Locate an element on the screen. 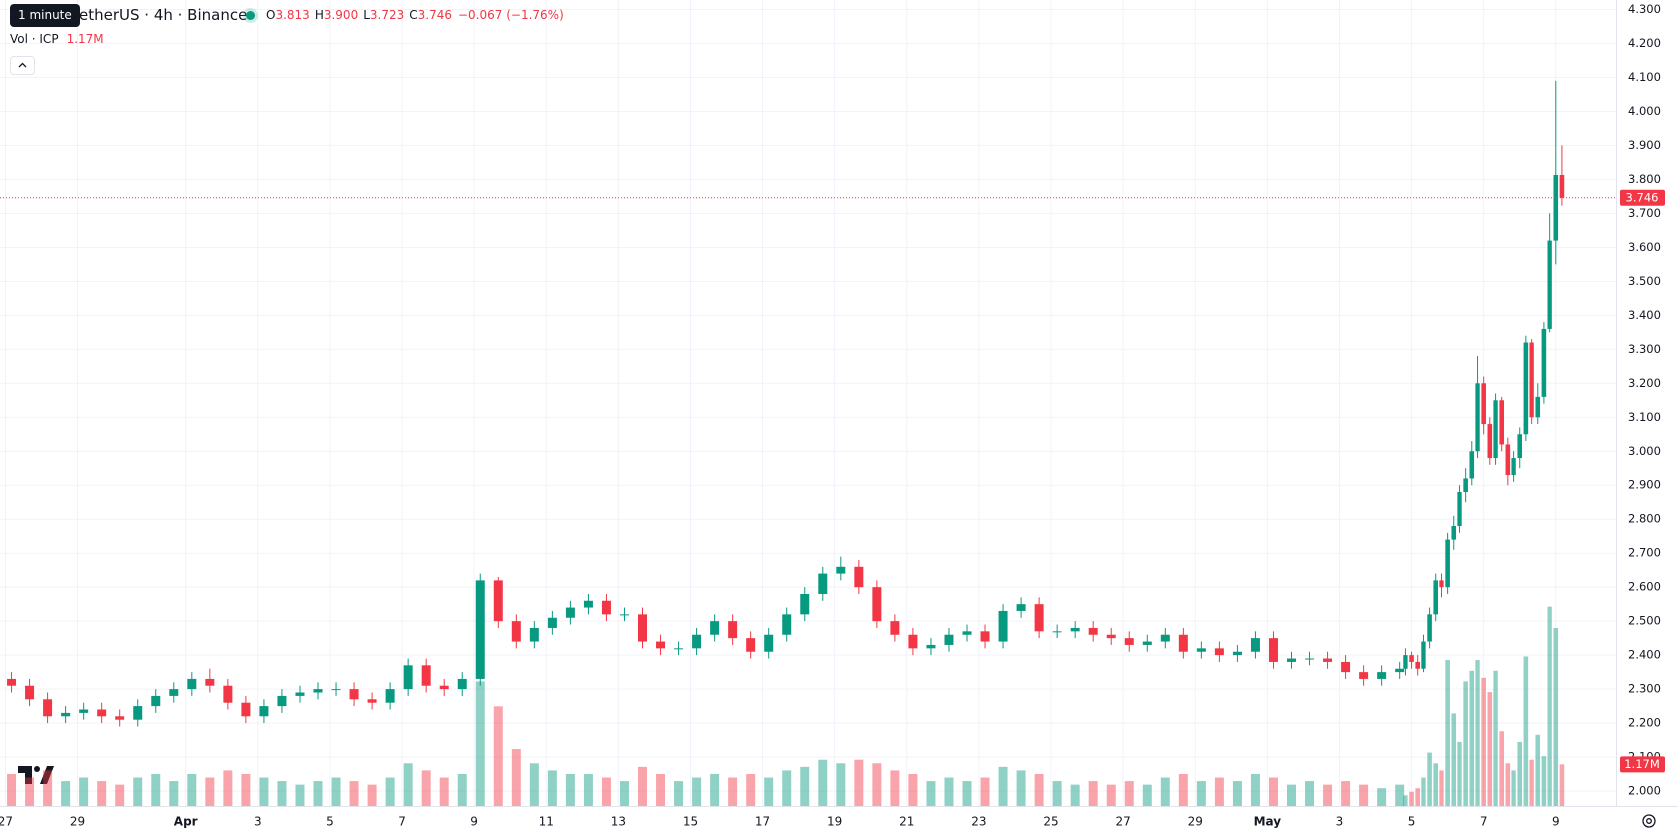  x-tick-label: 15 is located at coordinates (690, 822).